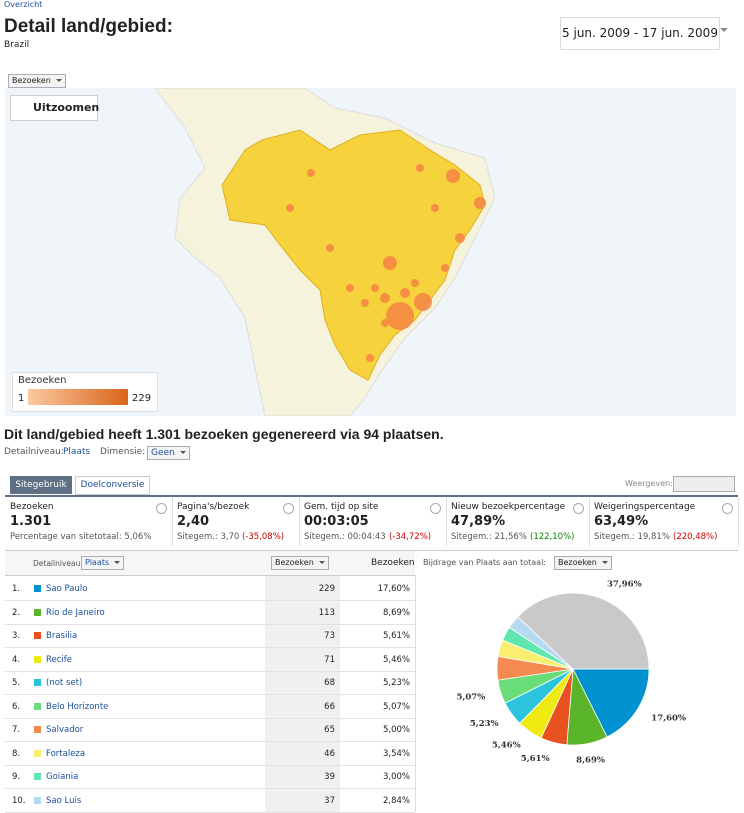 The width and height of the screenshot is (744, 813). Describe the element at coordinates (326, 612) in the screenshot. I see `row-visits: 113` at that location.